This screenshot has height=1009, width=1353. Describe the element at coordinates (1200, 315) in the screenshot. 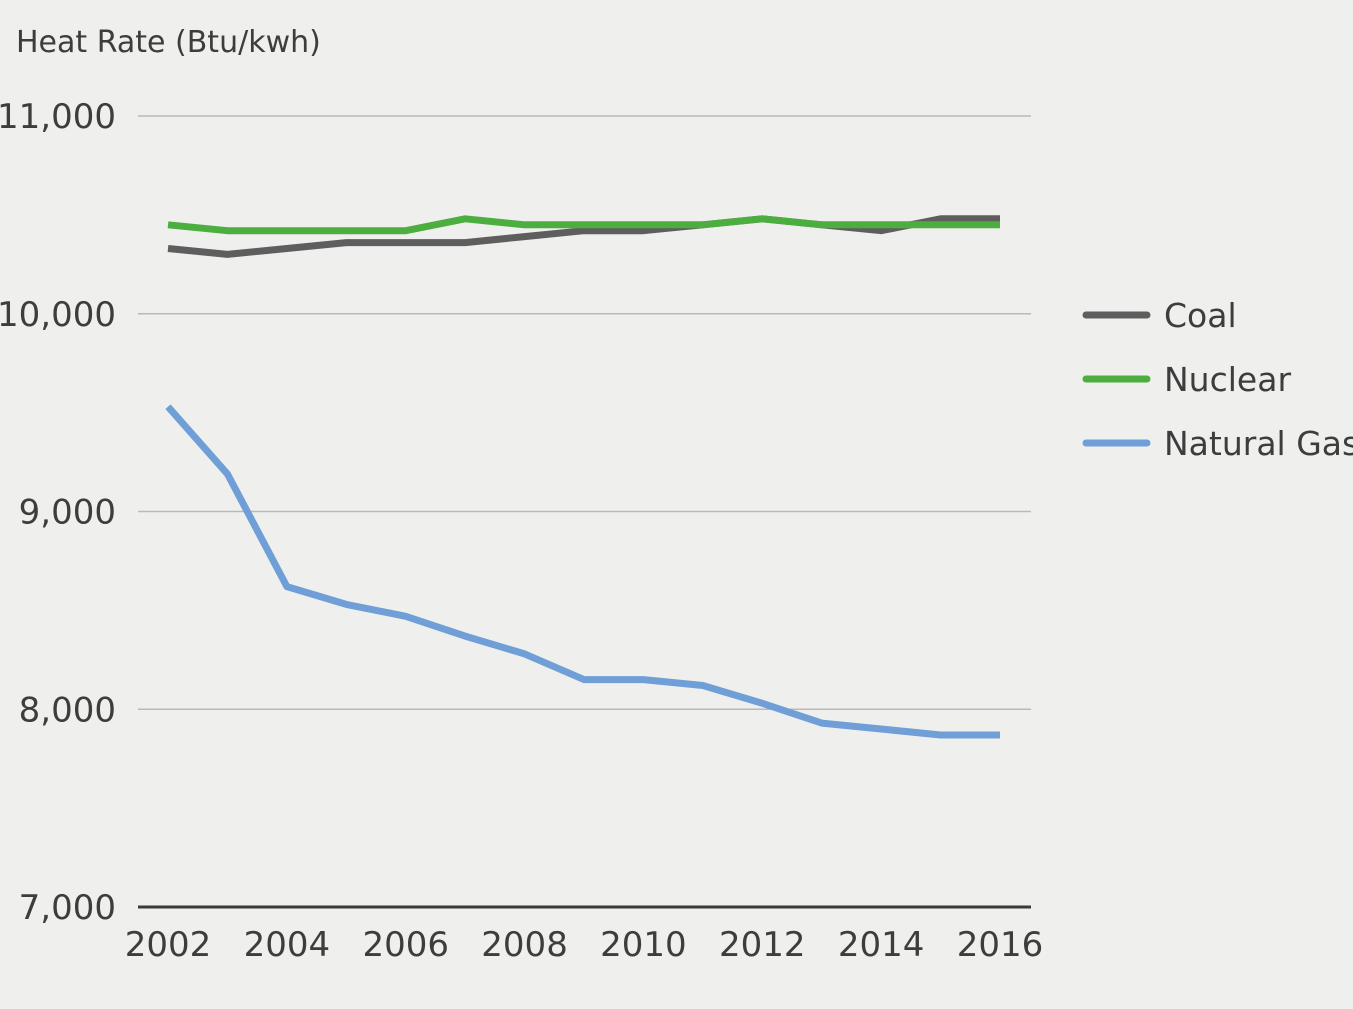

I see `legend-label: Coal` at that location.